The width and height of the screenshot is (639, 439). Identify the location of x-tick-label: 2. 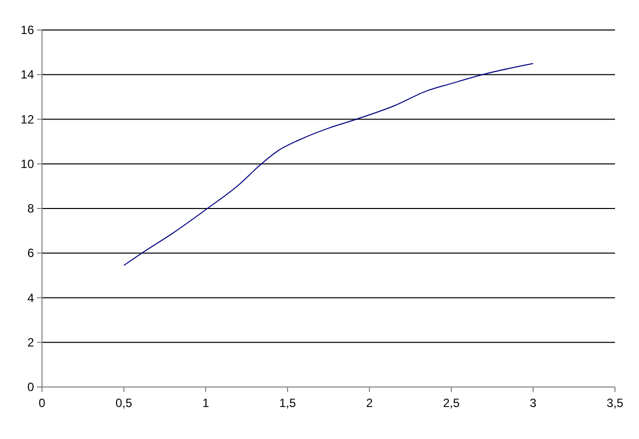
(370, 403).